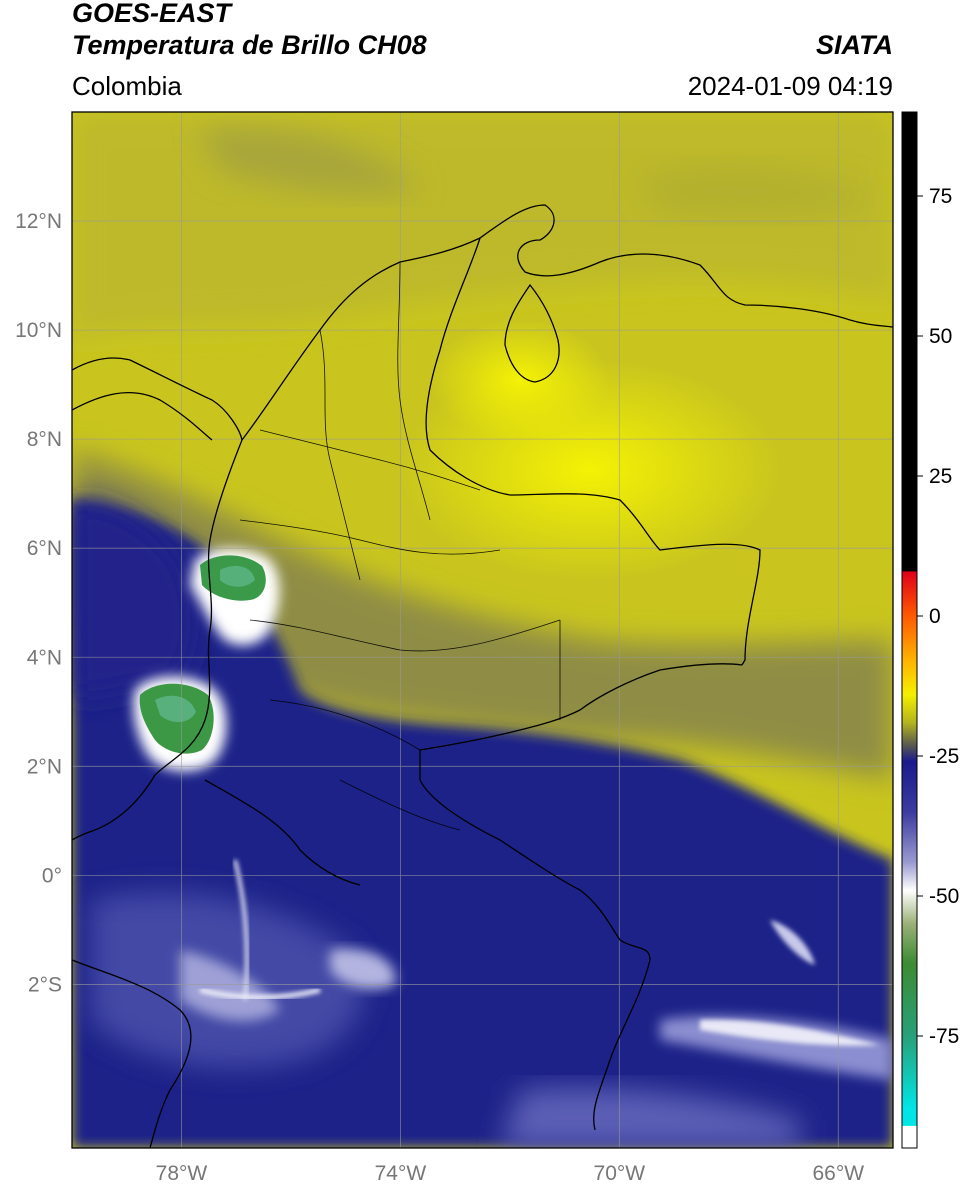  Describe the element at coordinates (622, 1045) in the screenshot. I see `peru-brazil-border` at that location.